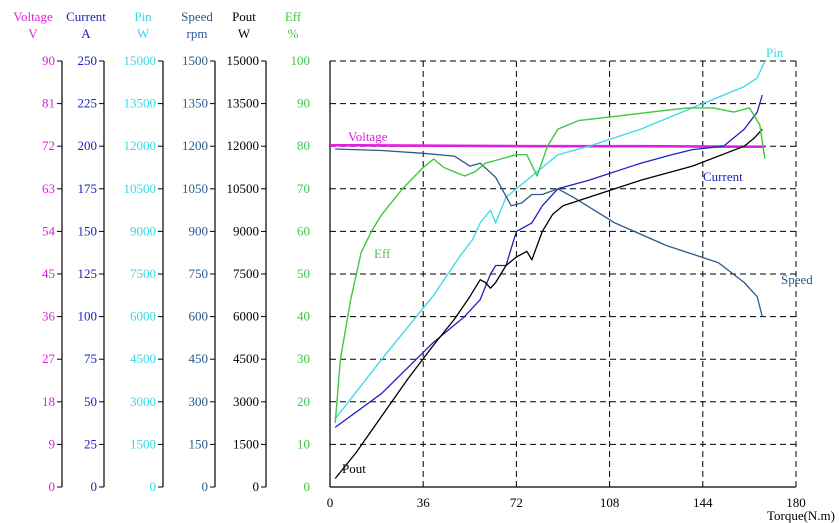 The image size is (839, 523). I want to click on tick-label: 750, so click(199, 273).